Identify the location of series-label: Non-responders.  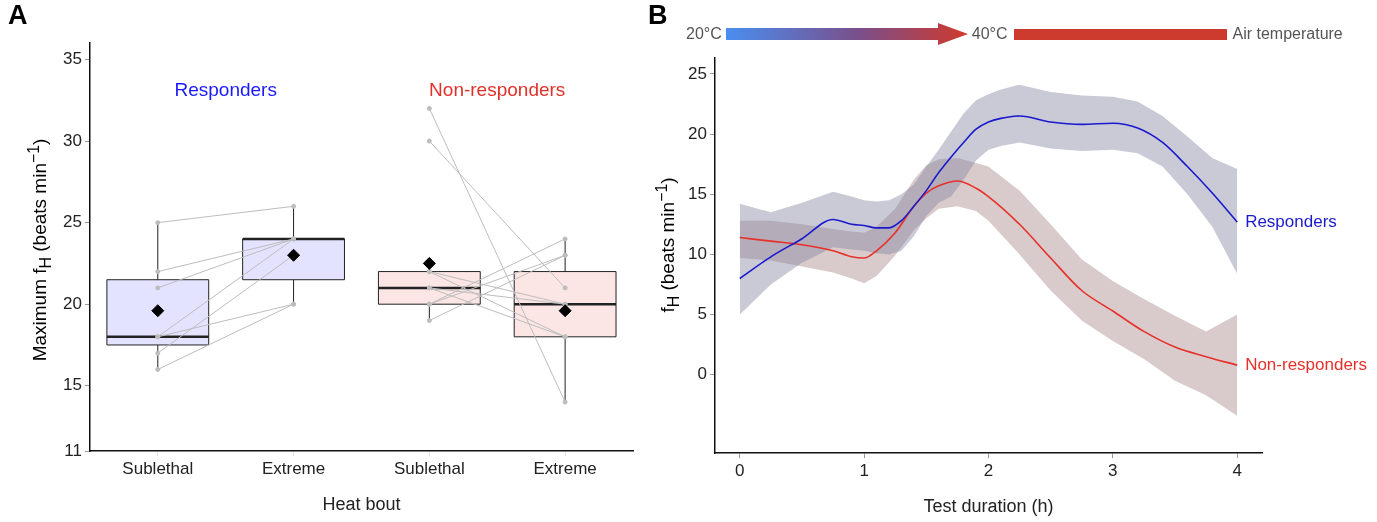
(1306, 364).